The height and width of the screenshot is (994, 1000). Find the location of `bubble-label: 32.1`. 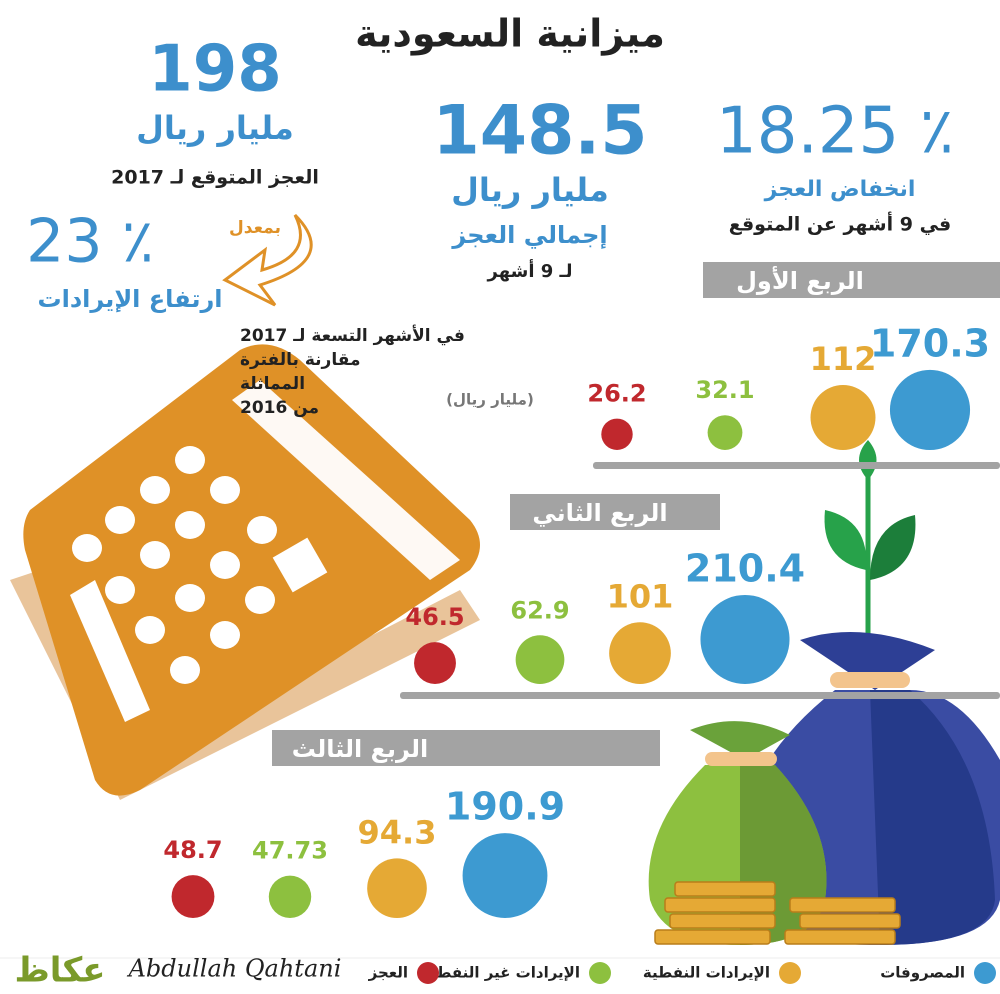

bubble-label: 32.1 is located at coordinates (724, 390).